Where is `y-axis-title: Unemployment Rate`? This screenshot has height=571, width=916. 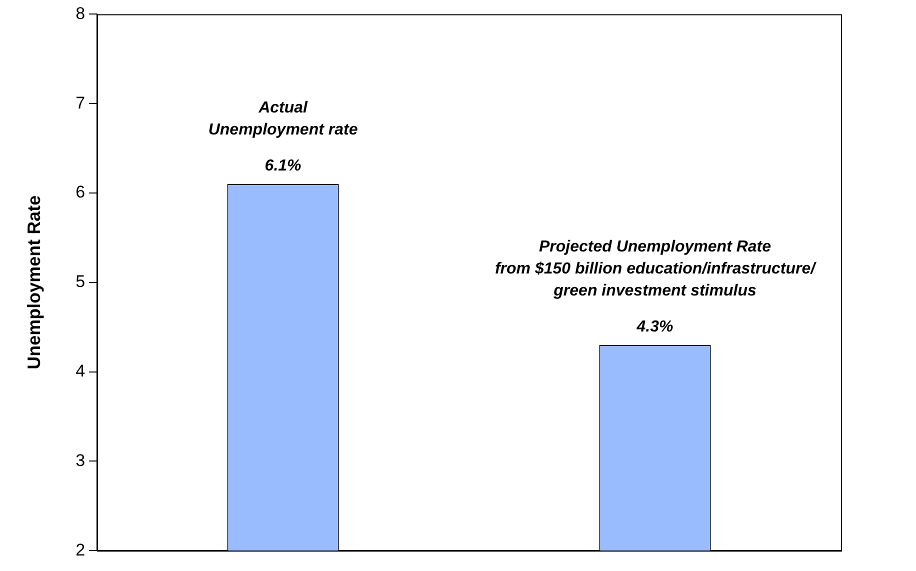 y-axis-title: Unemployment Rate is located at coordinates (34, 282).